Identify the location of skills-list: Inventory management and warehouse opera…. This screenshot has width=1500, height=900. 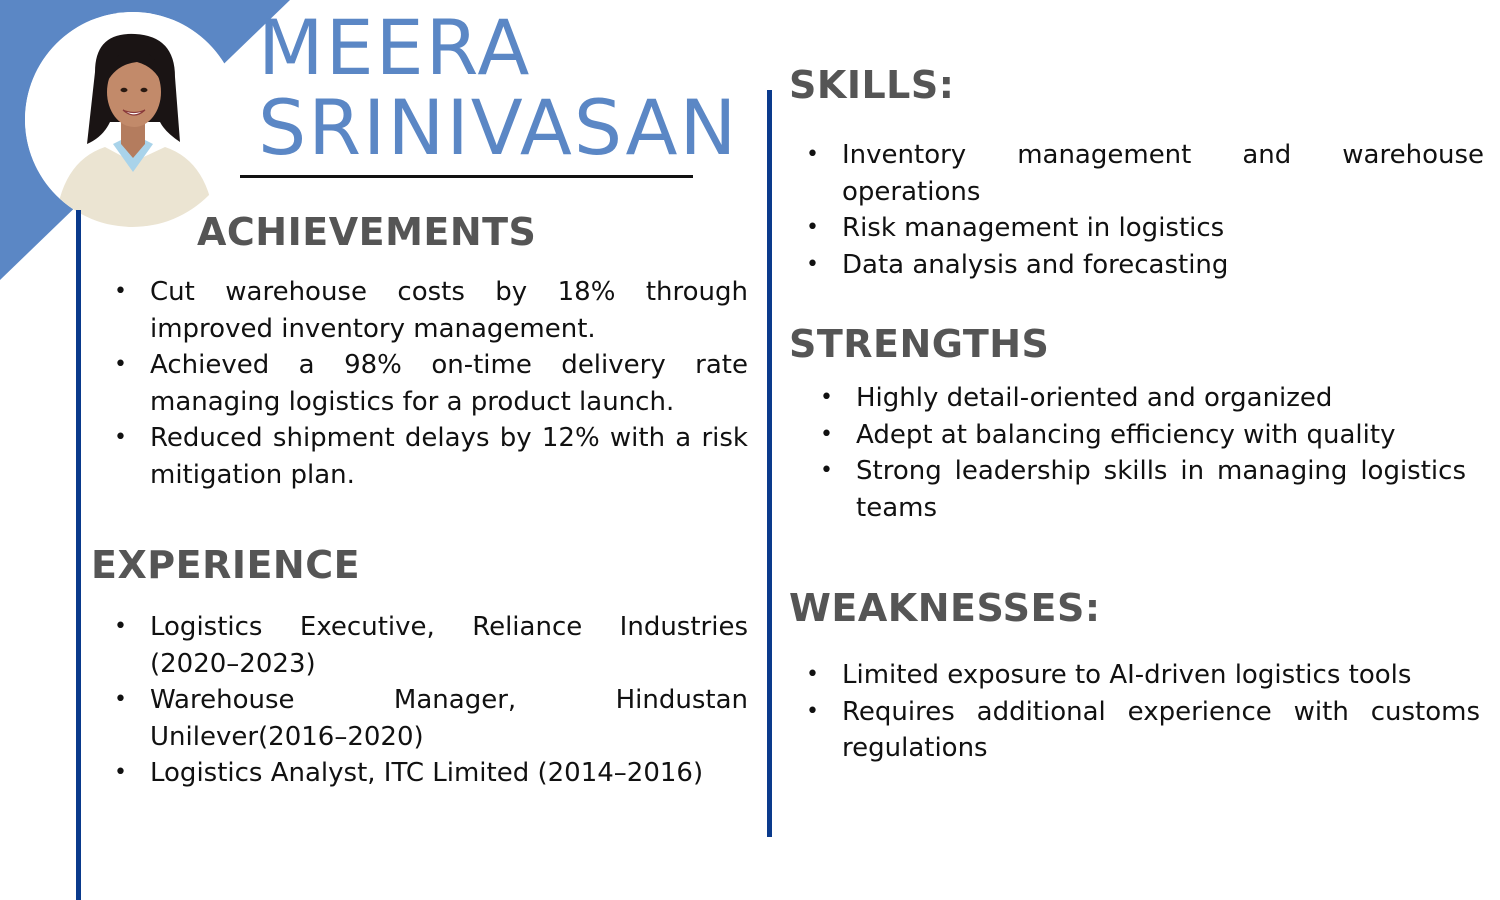
(1145, 210).